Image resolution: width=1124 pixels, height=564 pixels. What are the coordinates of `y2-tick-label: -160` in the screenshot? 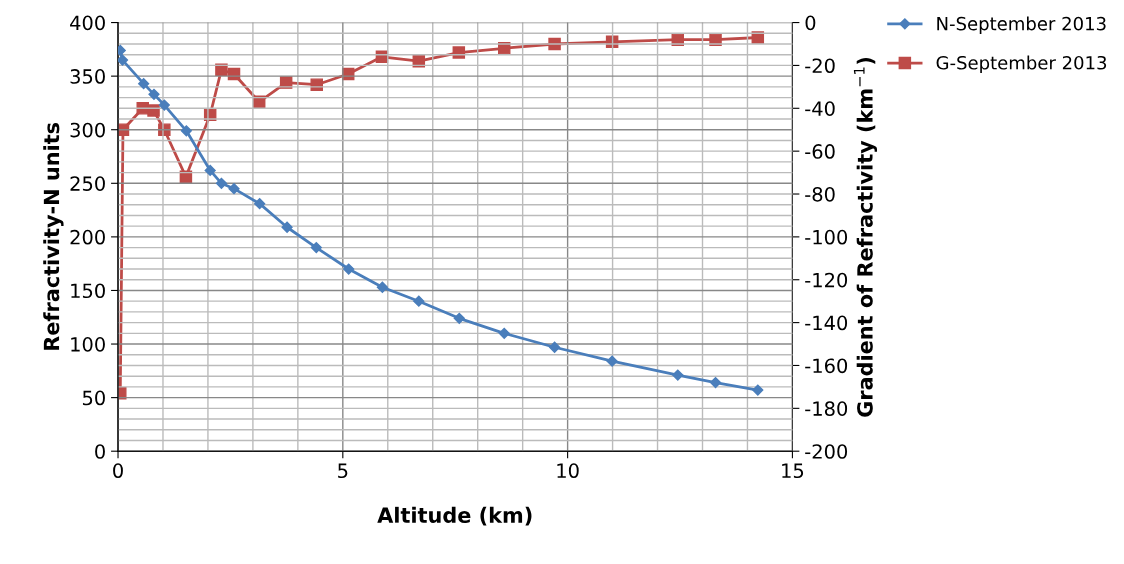 It's located at (826, 366).